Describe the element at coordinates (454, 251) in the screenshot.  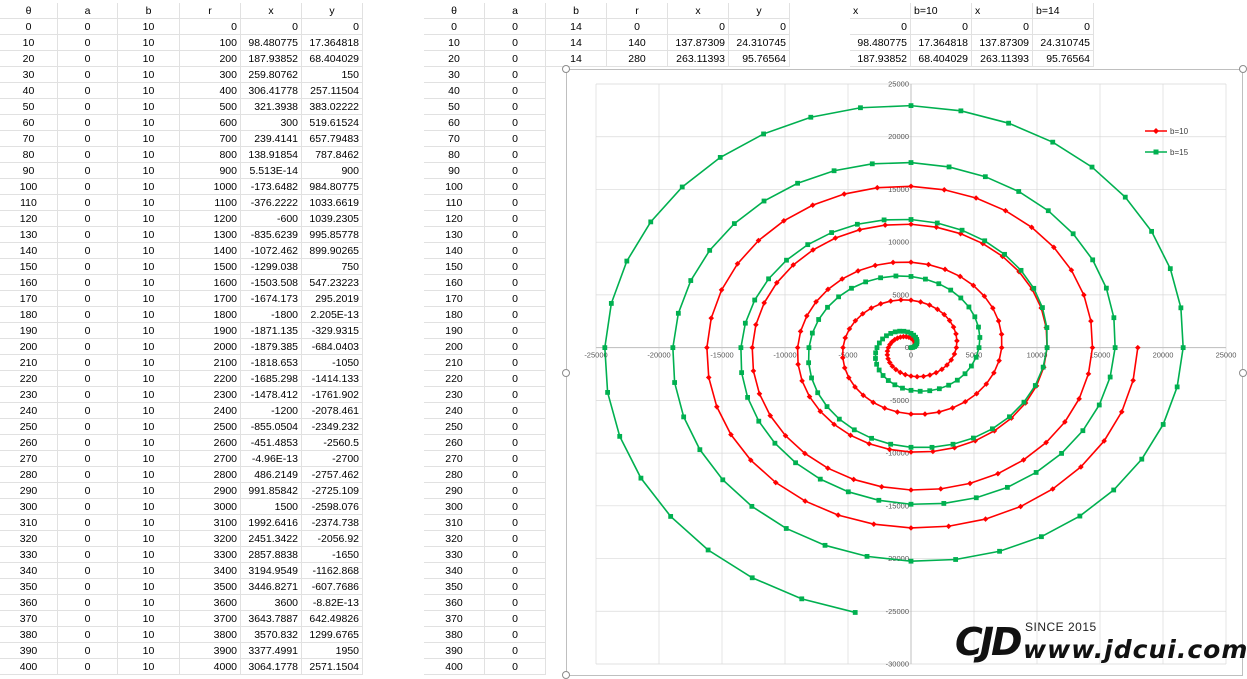
I see `data-cell: 140` at that location.